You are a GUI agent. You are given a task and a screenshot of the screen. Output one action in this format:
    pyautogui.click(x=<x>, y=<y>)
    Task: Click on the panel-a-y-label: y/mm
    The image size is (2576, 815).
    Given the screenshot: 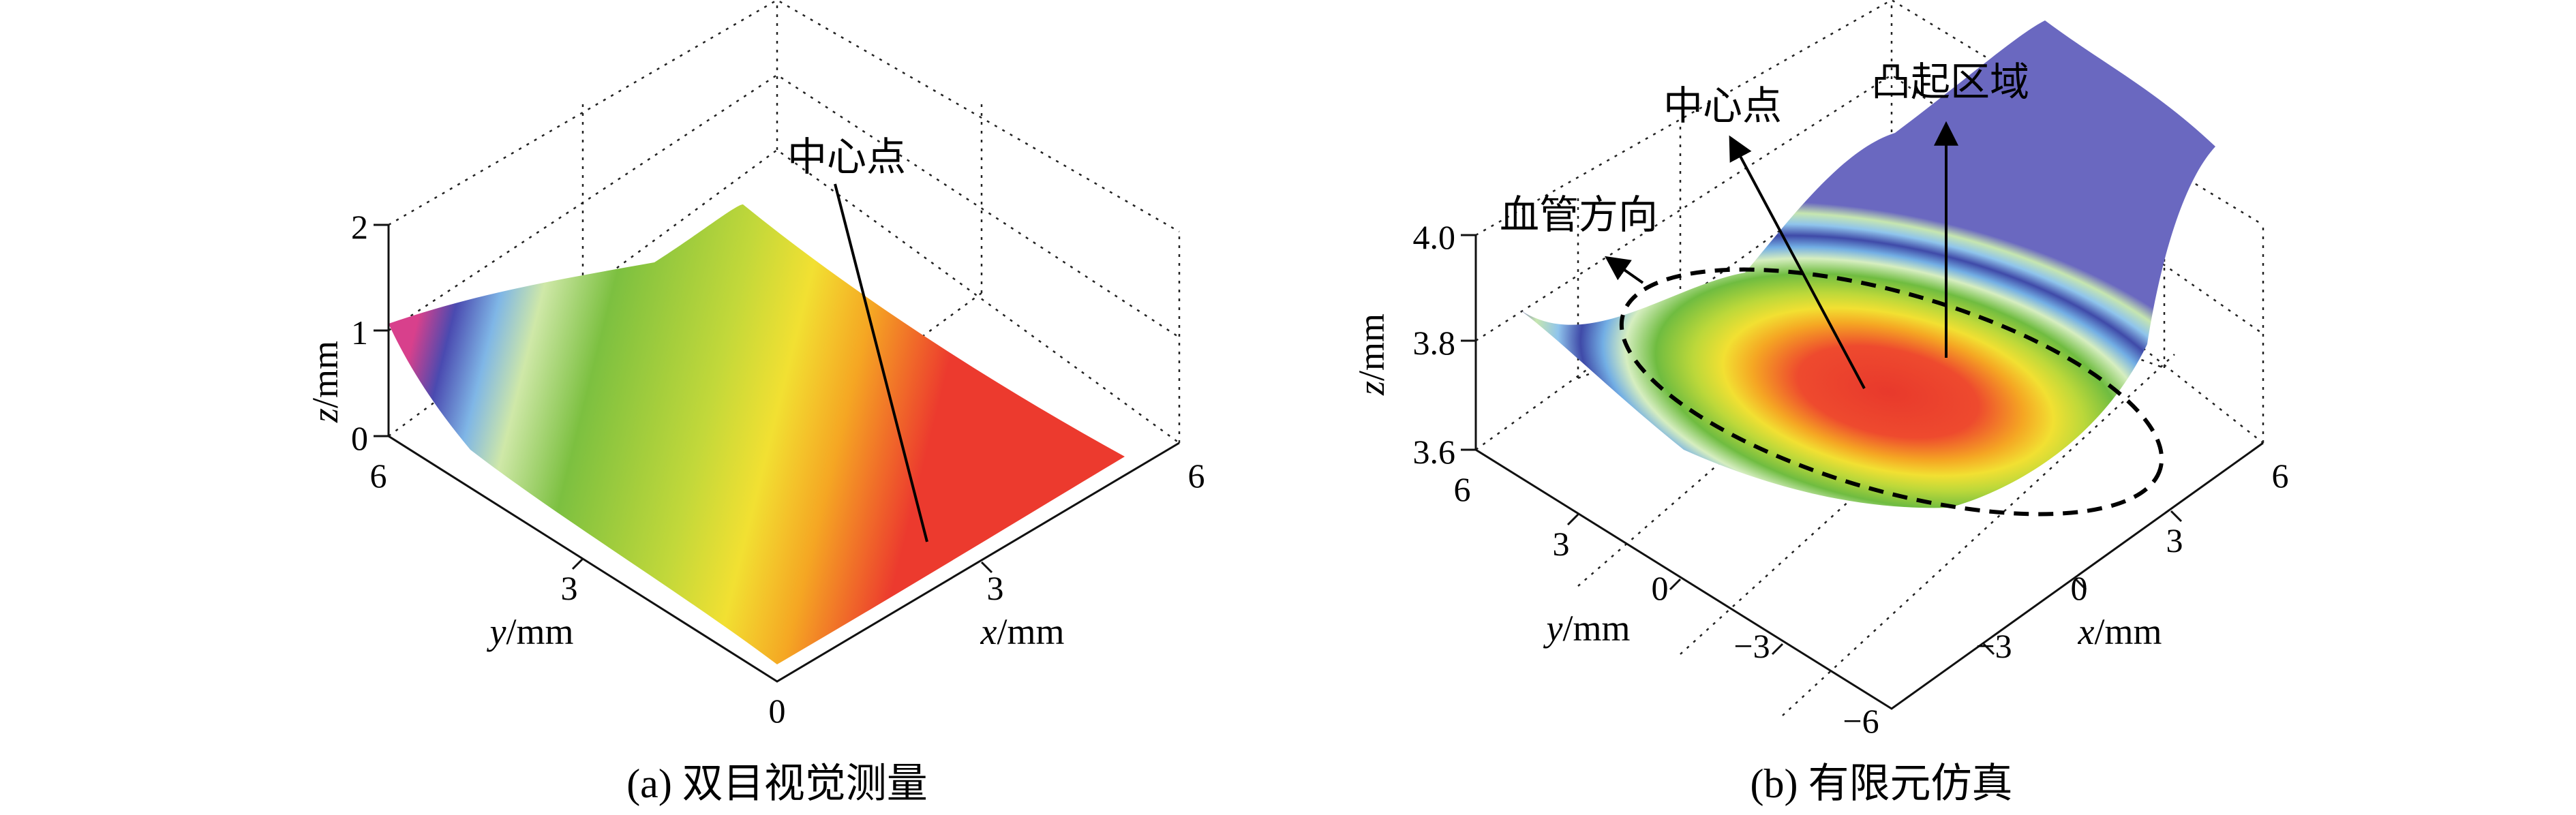 What is the action you would take?
    pyautogui.click(x=530, y=631)
    